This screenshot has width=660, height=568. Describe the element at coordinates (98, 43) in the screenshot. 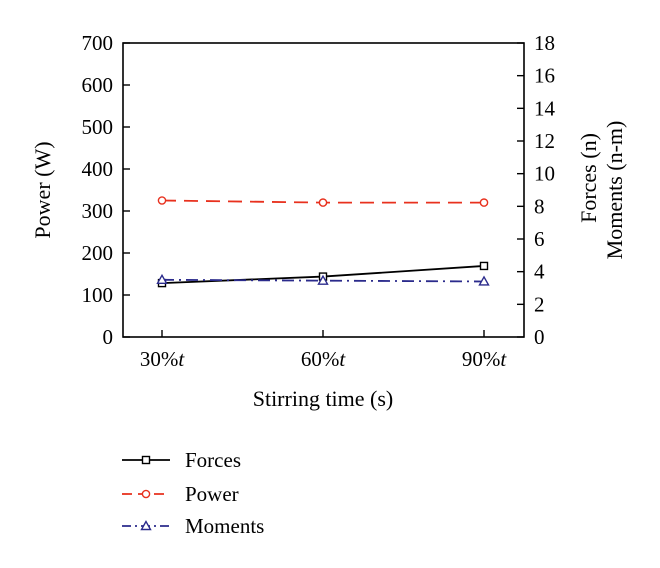

I see `left-tick-label: 700` at that location.